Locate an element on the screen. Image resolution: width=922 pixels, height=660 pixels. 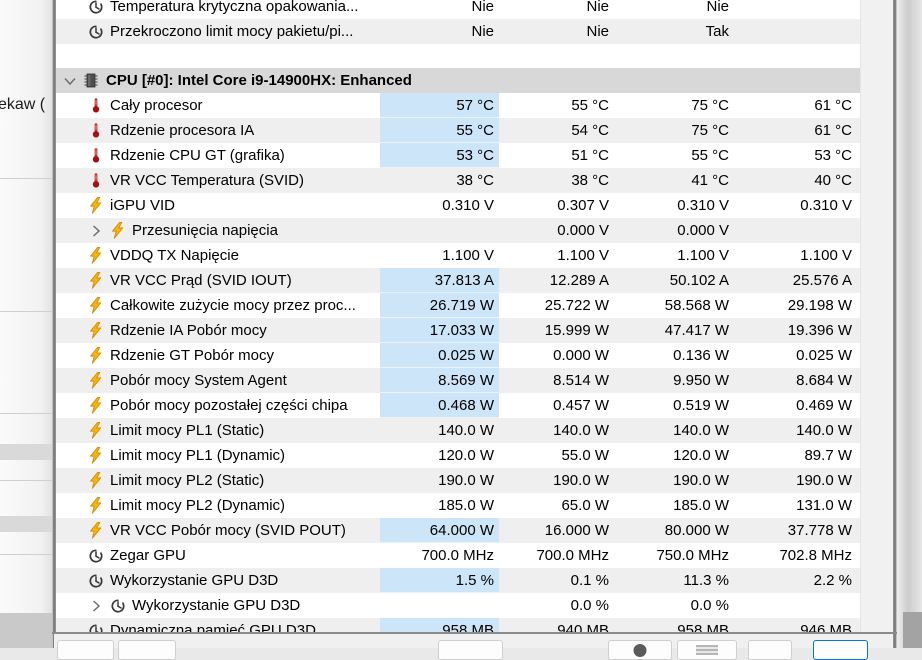
value-maximum: 47.417 W is located at coordinates (696, 330).